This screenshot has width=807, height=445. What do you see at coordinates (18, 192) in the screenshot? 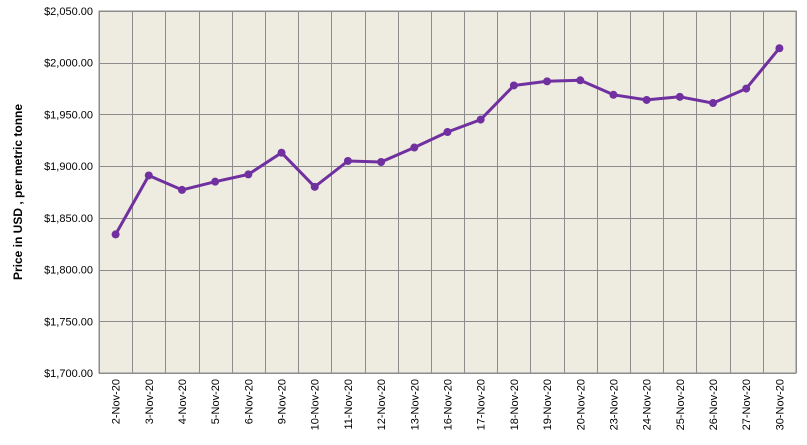
I see `y-axis-title: Price in USD , per metric tonne` at bounding box center [18, 192].